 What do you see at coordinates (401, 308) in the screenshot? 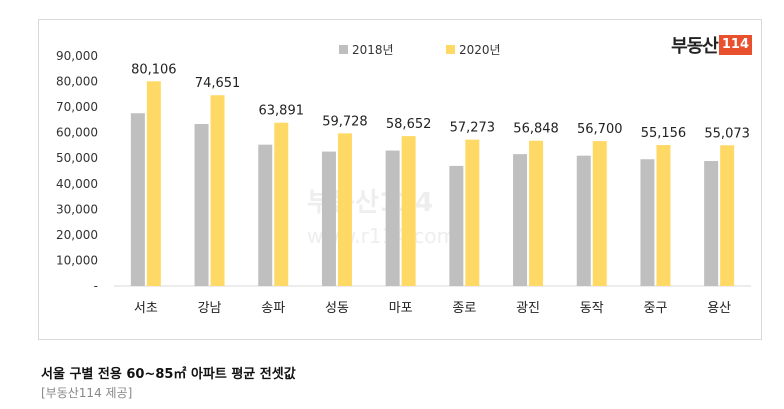
I see `x-tick-label: 마포` at bounding box center [401, 308].